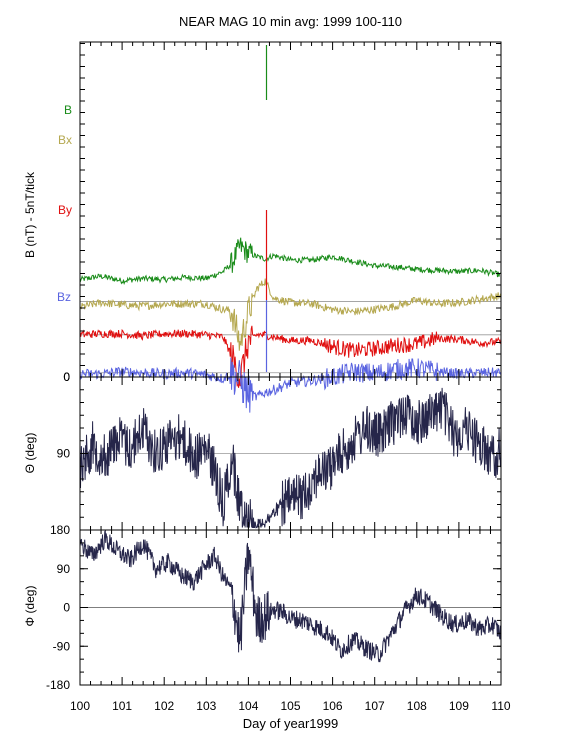  I want to click on x-tick-label: 102, so click(164, 706).